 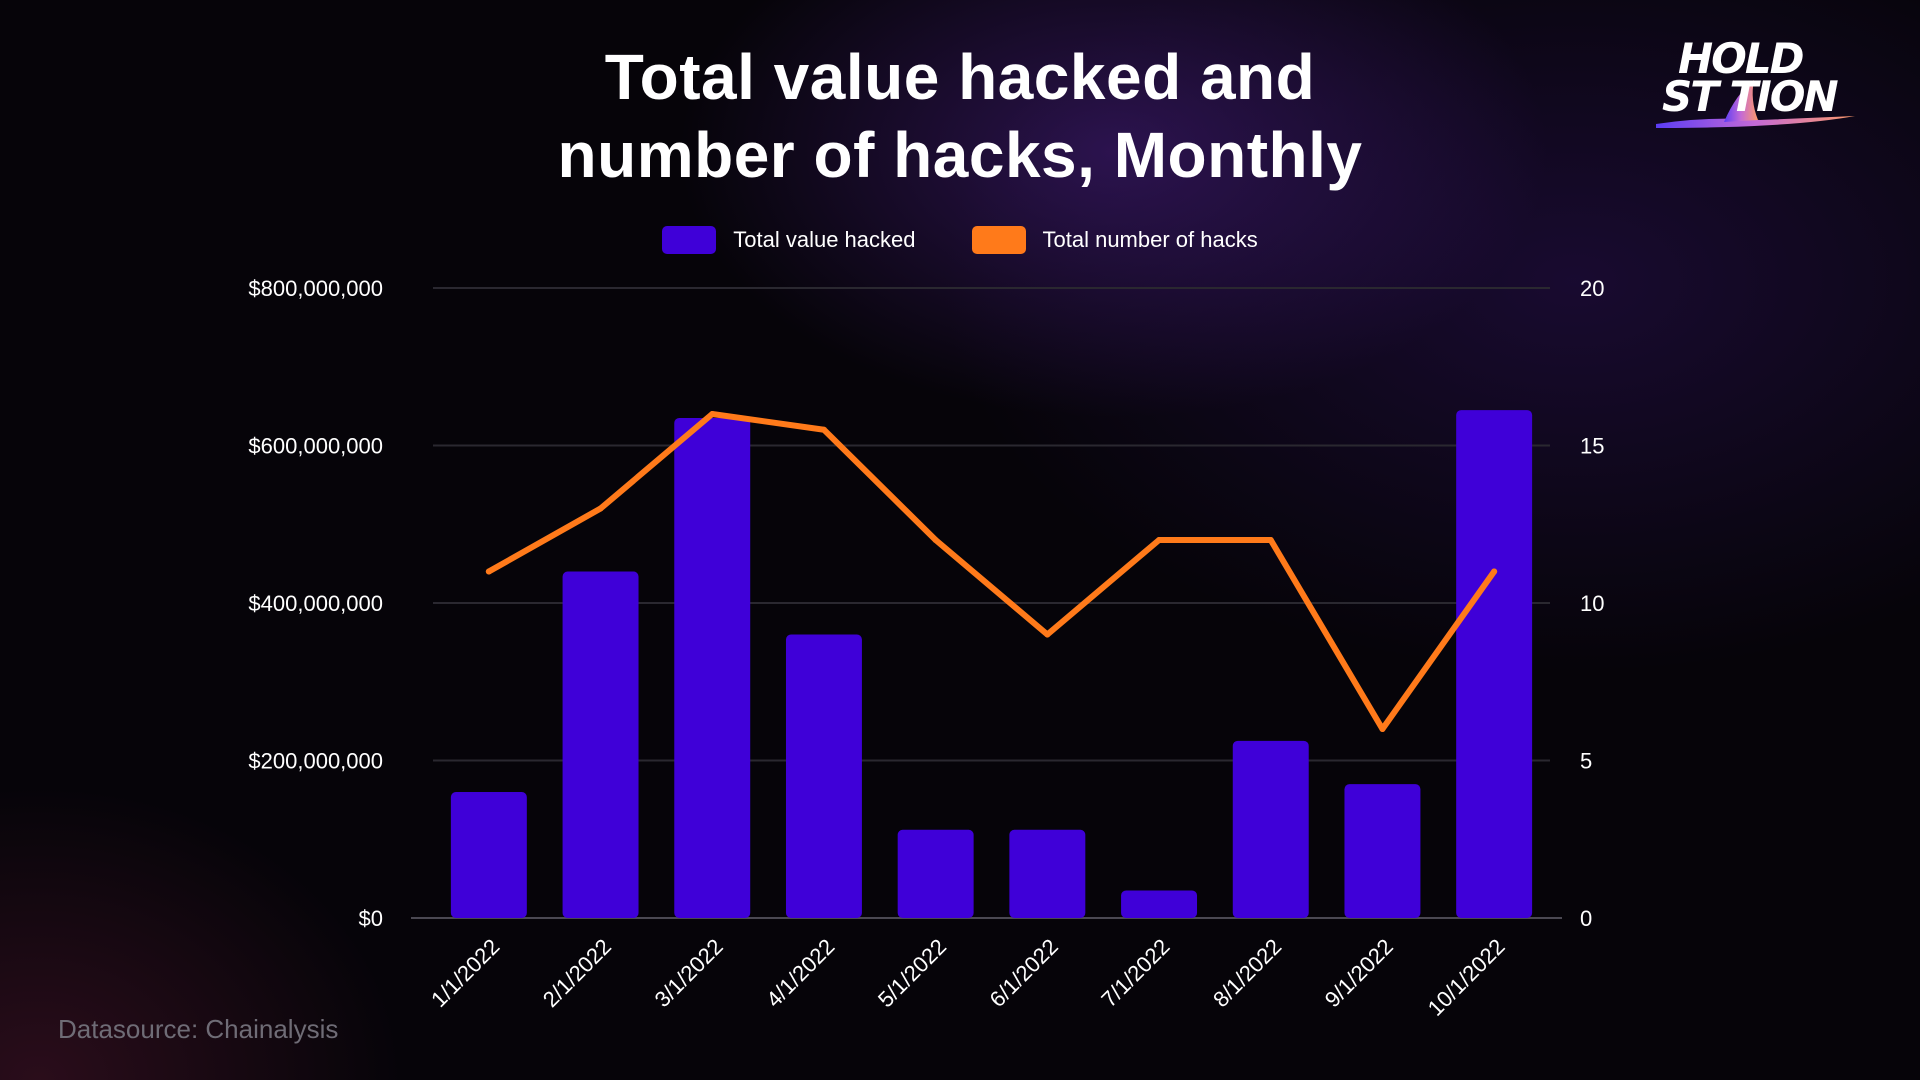 I want to click on x-axis-tick-label: 9/1/2022, so click(x=1359, y=973).